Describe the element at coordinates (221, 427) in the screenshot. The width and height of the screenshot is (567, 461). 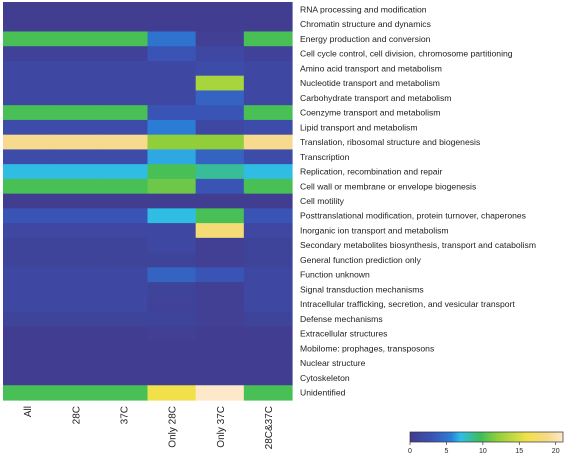
I see `column-label: Only 37C` at that location.